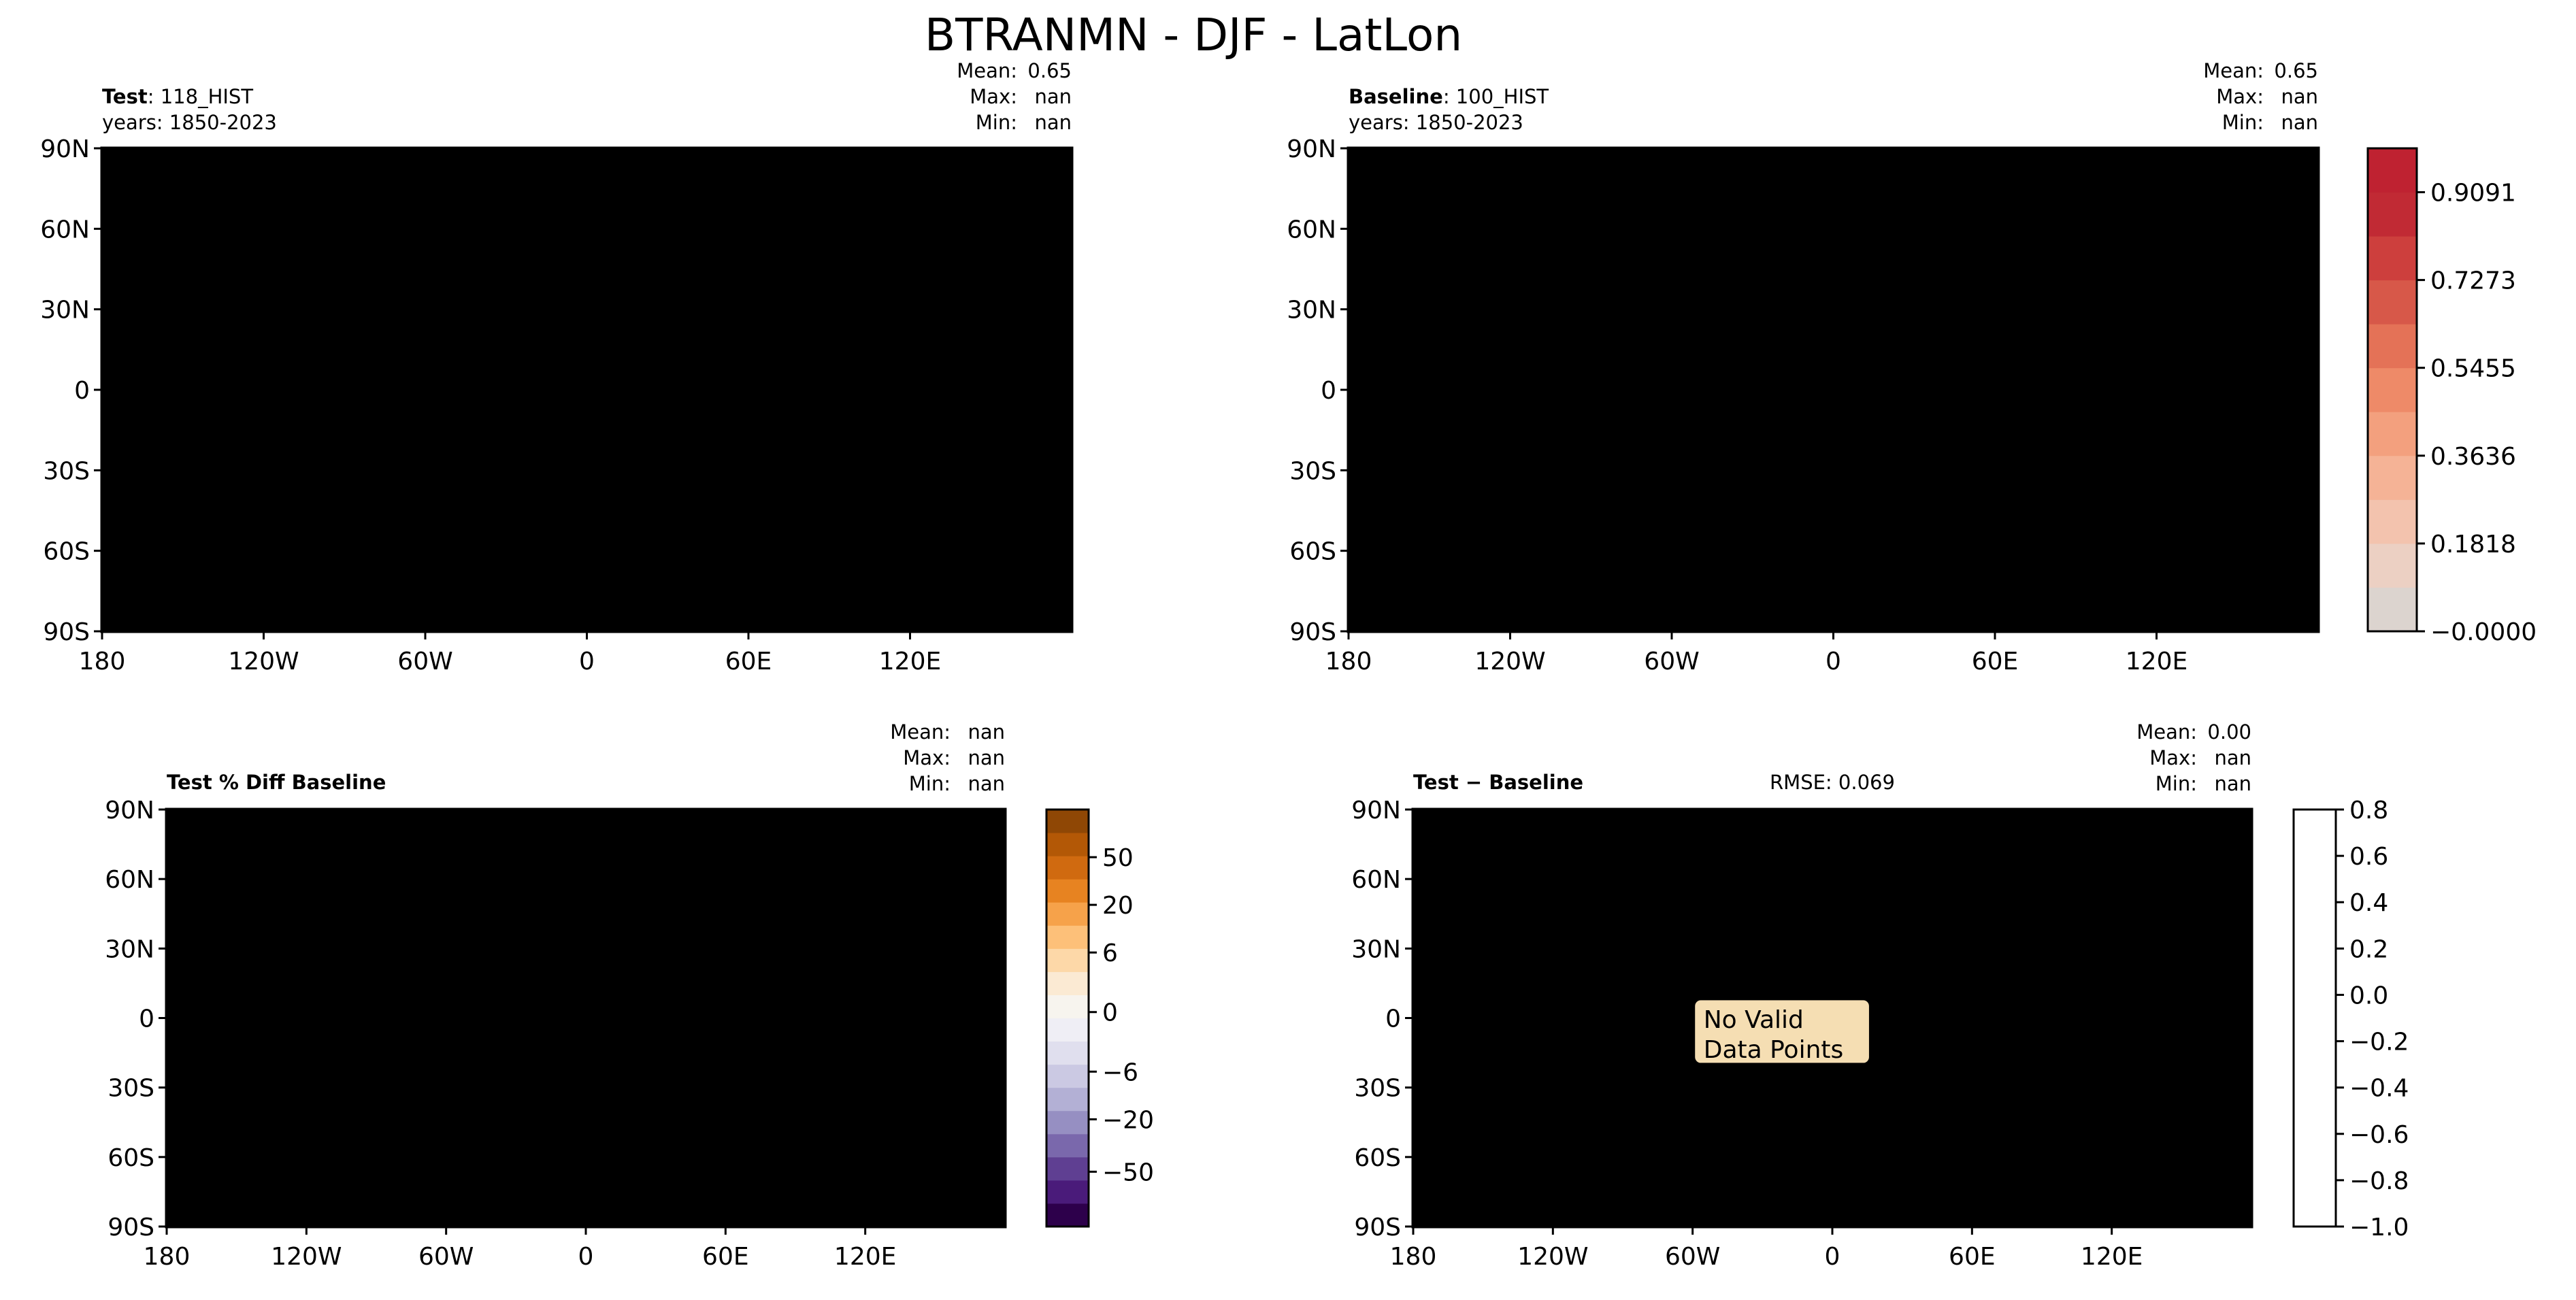  I want to click on lat-tick-label: 90S, so click(1378, 1227).